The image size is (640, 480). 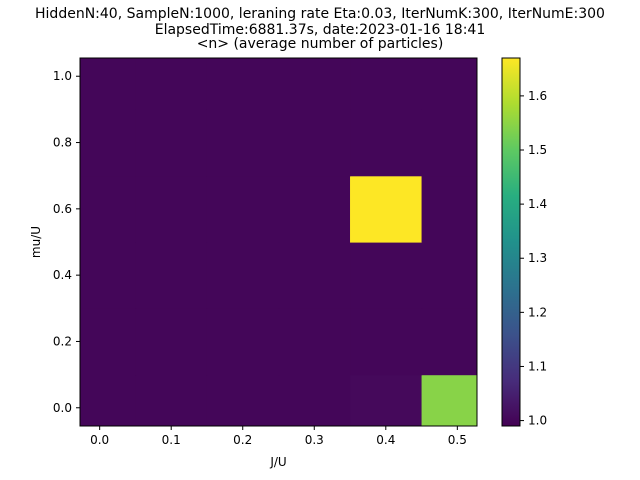 What do you see at coordinates (537, 258) in the screenshot?
I see `colorbar-tick-label: 1.3` at bounding box center [537, 258].